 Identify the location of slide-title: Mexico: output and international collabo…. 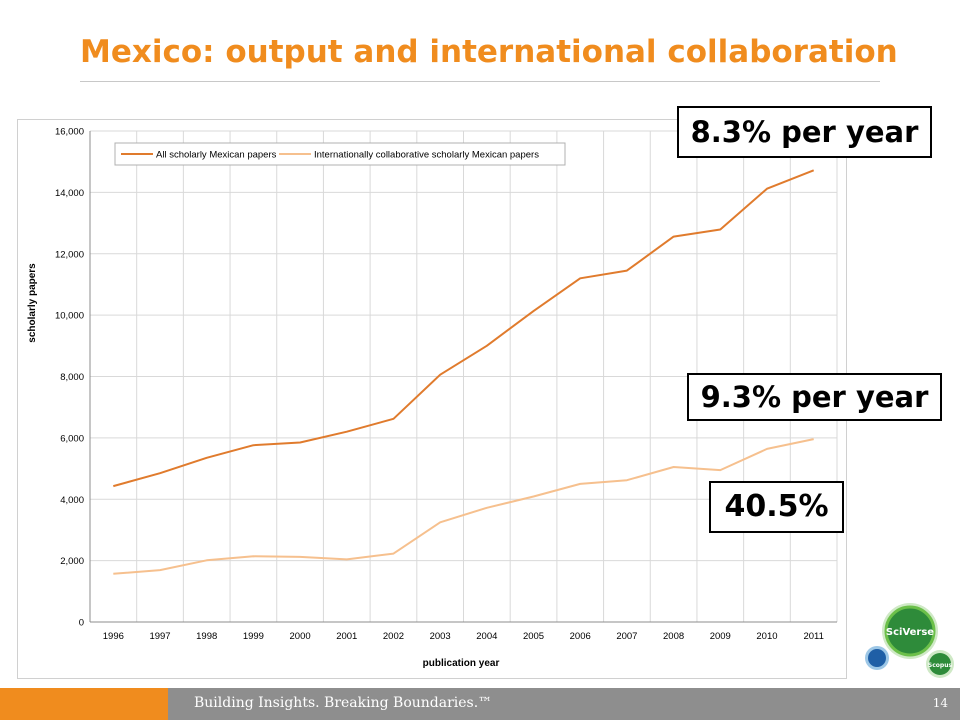
(489, 52).